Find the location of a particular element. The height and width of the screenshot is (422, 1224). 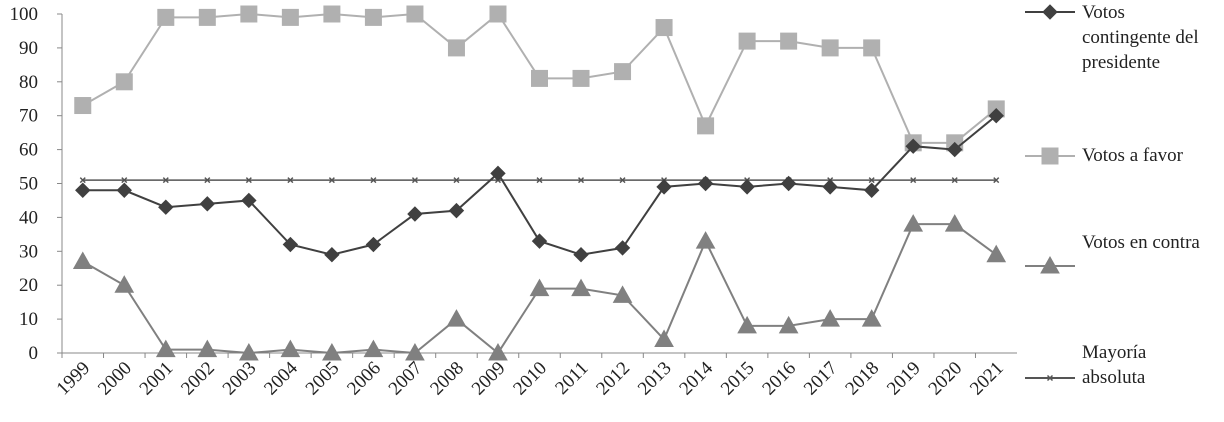

x-tick-label: 2018 is located at coordinates (862, 379).